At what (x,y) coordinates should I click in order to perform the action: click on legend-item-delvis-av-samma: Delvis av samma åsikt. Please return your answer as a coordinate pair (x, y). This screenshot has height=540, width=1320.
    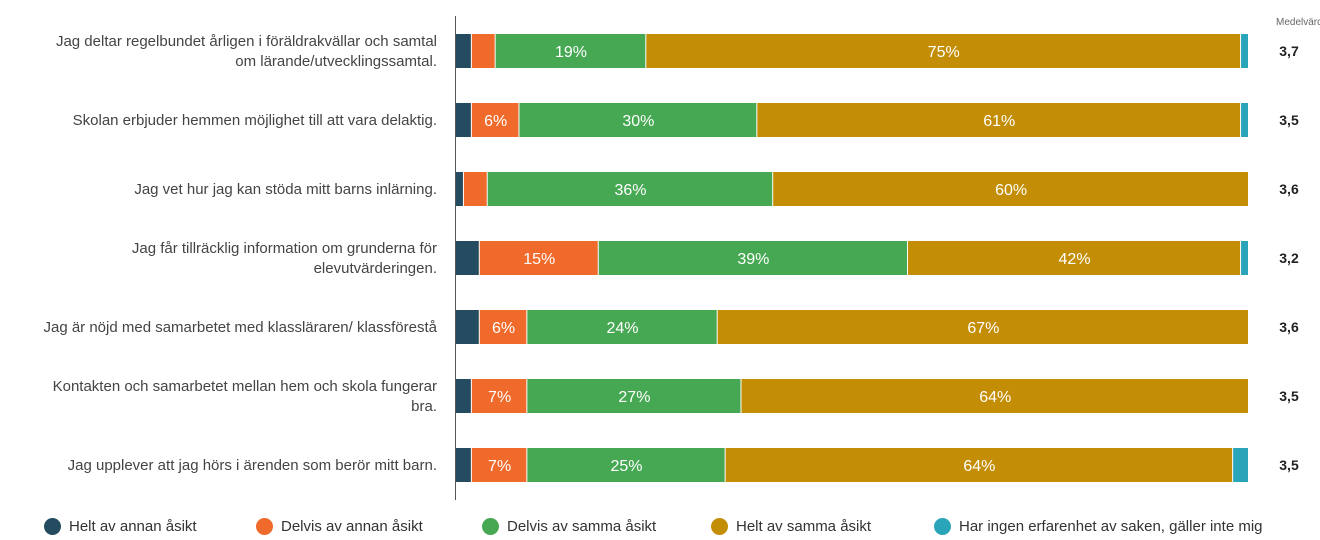
    Looking at the image, I should click on (569, 526).